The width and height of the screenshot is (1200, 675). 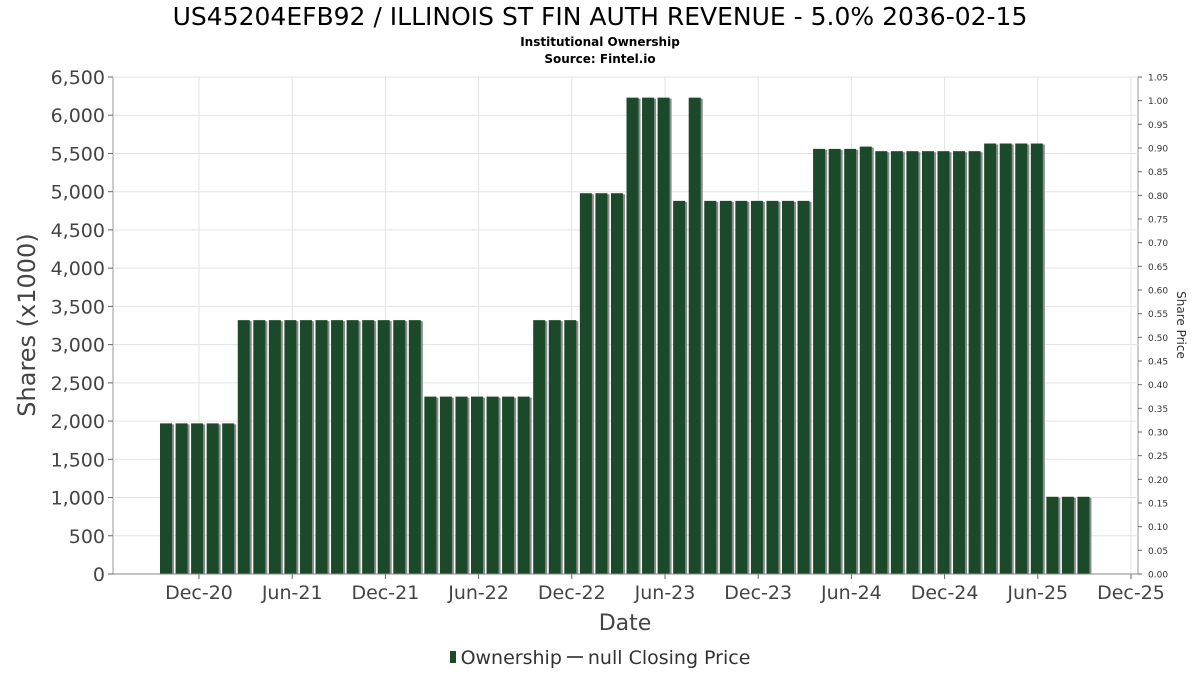 I want to click on legend-closing-price: null Closing Price, so click(x=669, y=658).